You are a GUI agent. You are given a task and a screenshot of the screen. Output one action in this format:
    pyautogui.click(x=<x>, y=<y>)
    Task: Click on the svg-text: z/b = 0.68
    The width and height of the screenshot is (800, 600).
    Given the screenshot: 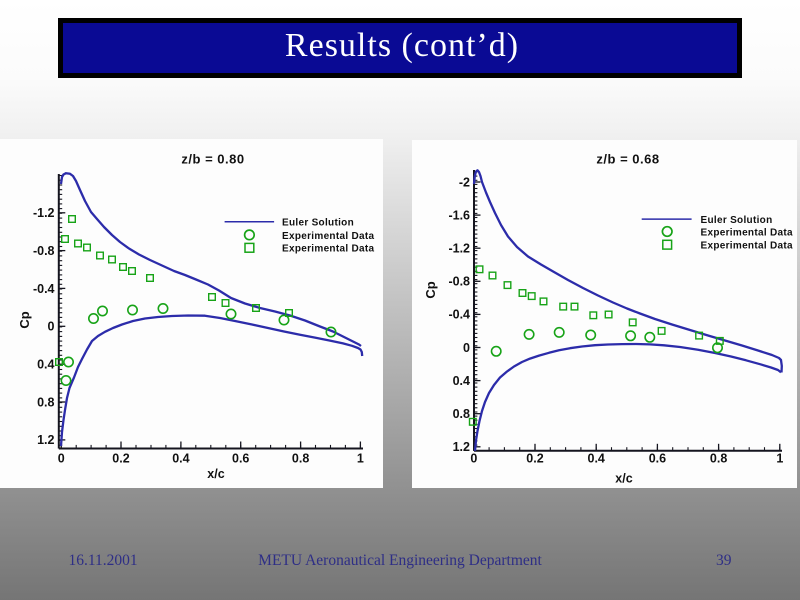 What is the action you would take?
    pyautogui.click(x=627, y=159)
    